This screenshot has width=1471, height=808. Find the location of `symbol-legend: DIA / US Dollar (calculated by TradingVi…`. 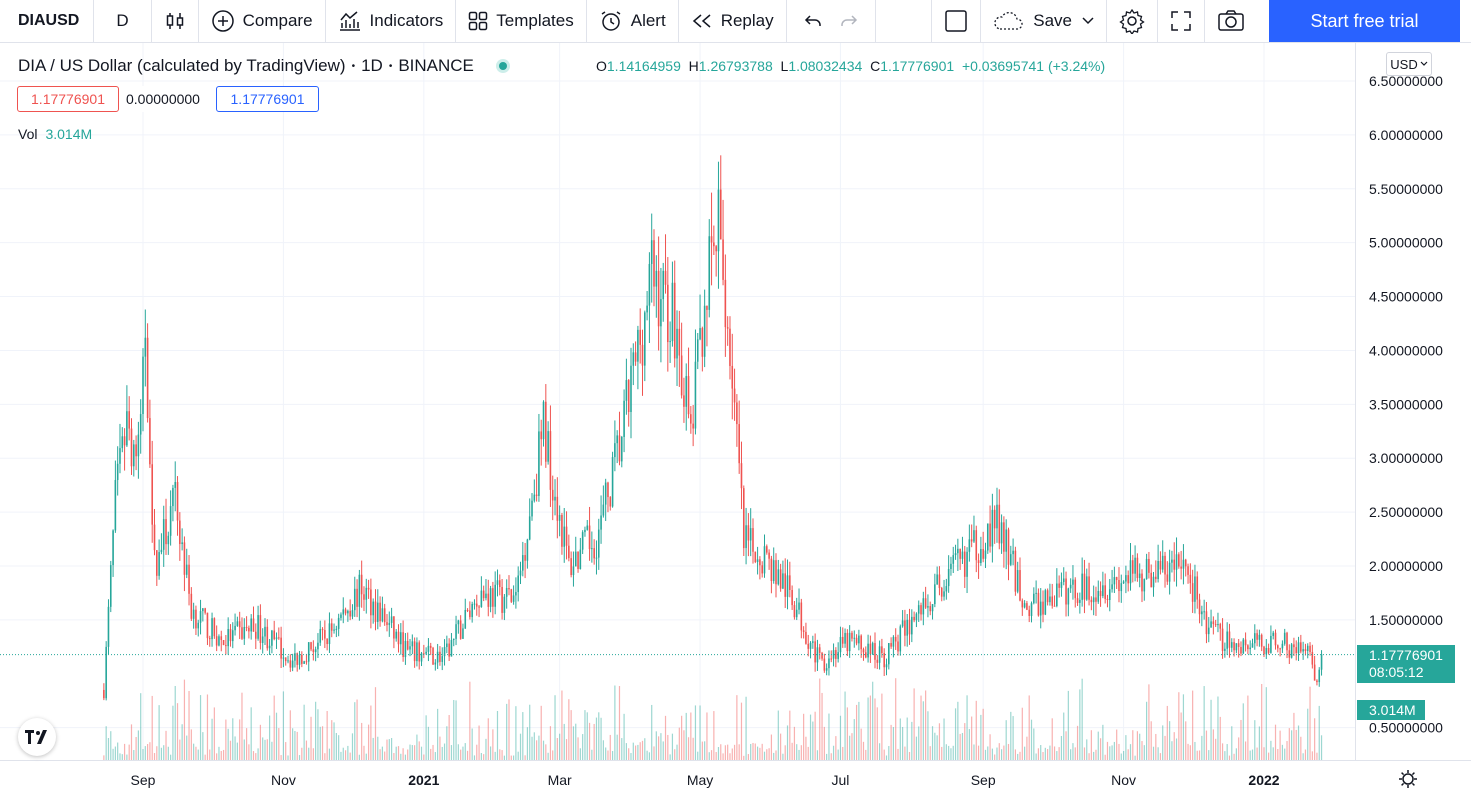

symbol-legend: DIA / US Dollar (calculated by TradingVi… is located at coordinates (264, 66).